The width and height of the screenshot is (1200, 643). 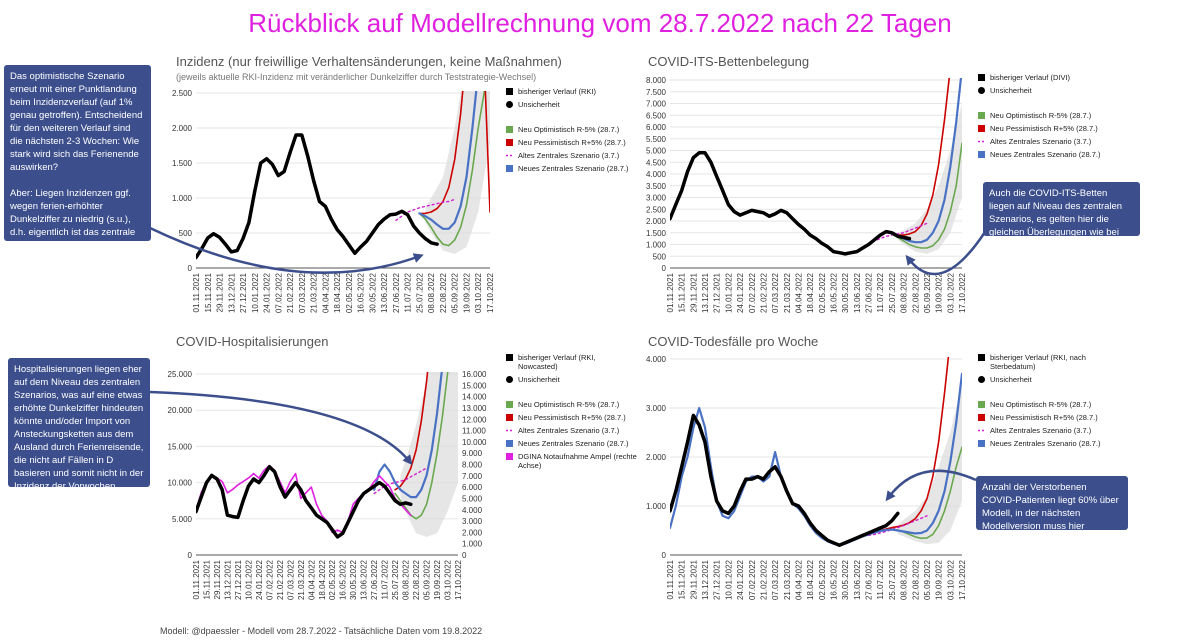 What do you see at coordinates (196, 292) in the screenshot?
I see `x-tick-label: 01.11.2021` at bounding box center [196, 292].